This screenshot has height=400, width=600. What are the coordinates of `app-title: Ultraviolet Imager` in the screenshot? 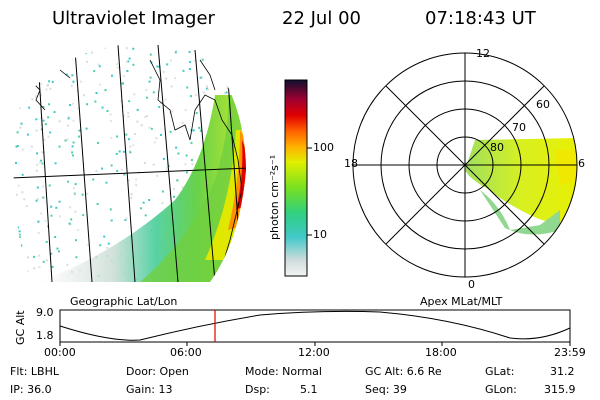 It's located at (133, 18).